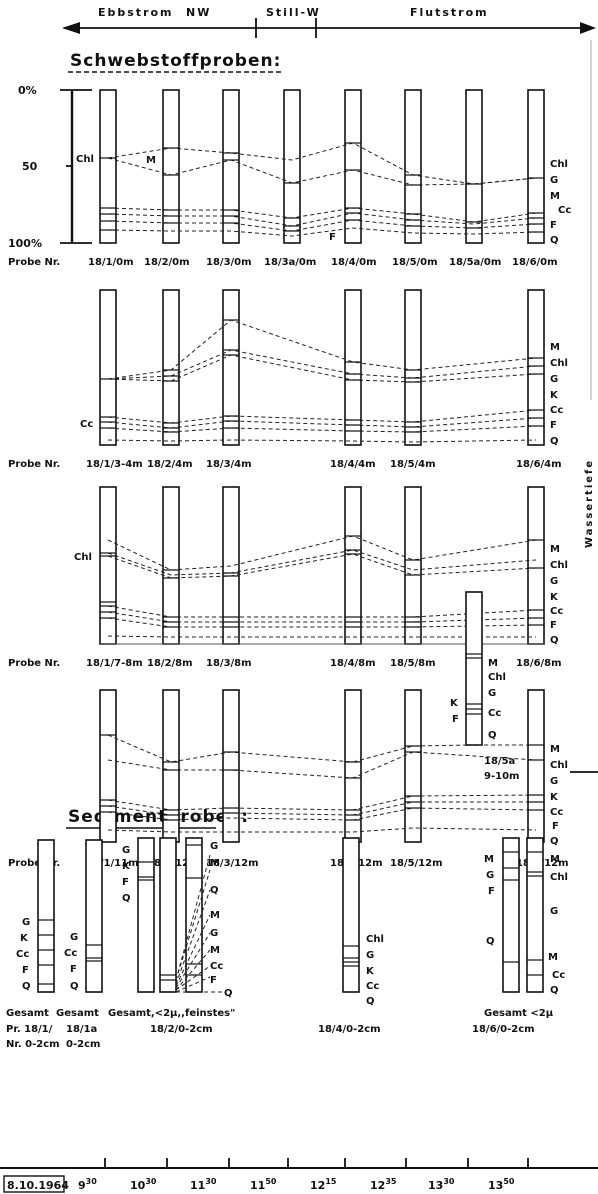 Image resolution: width=598 pixels, height=1194 pixels. I want to click on time-label: 1130, so click(203, 1184).